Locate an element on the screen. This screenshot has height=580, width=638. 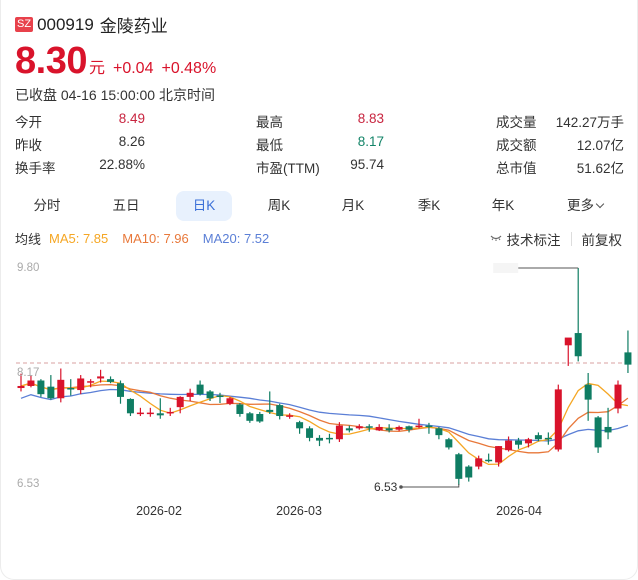
ma-legend: 均线 MA5: 7.85 MA10: 7.96 MA20: 7.52 is located at coordinates (149, 238).